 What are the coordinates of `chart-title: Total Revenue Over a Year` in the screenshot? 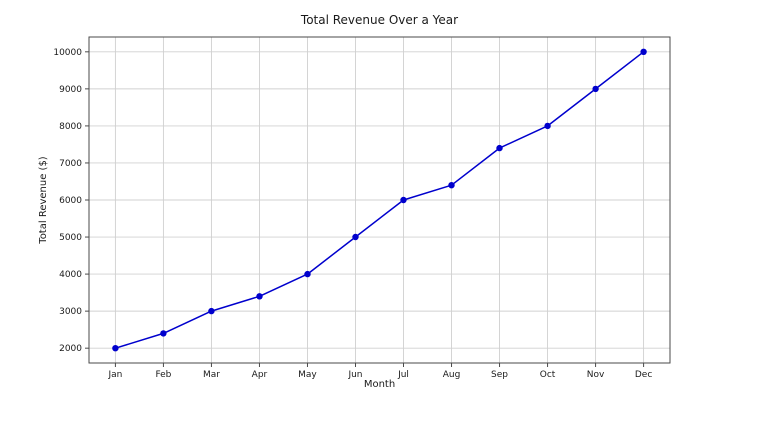 It's located at (379, 20).